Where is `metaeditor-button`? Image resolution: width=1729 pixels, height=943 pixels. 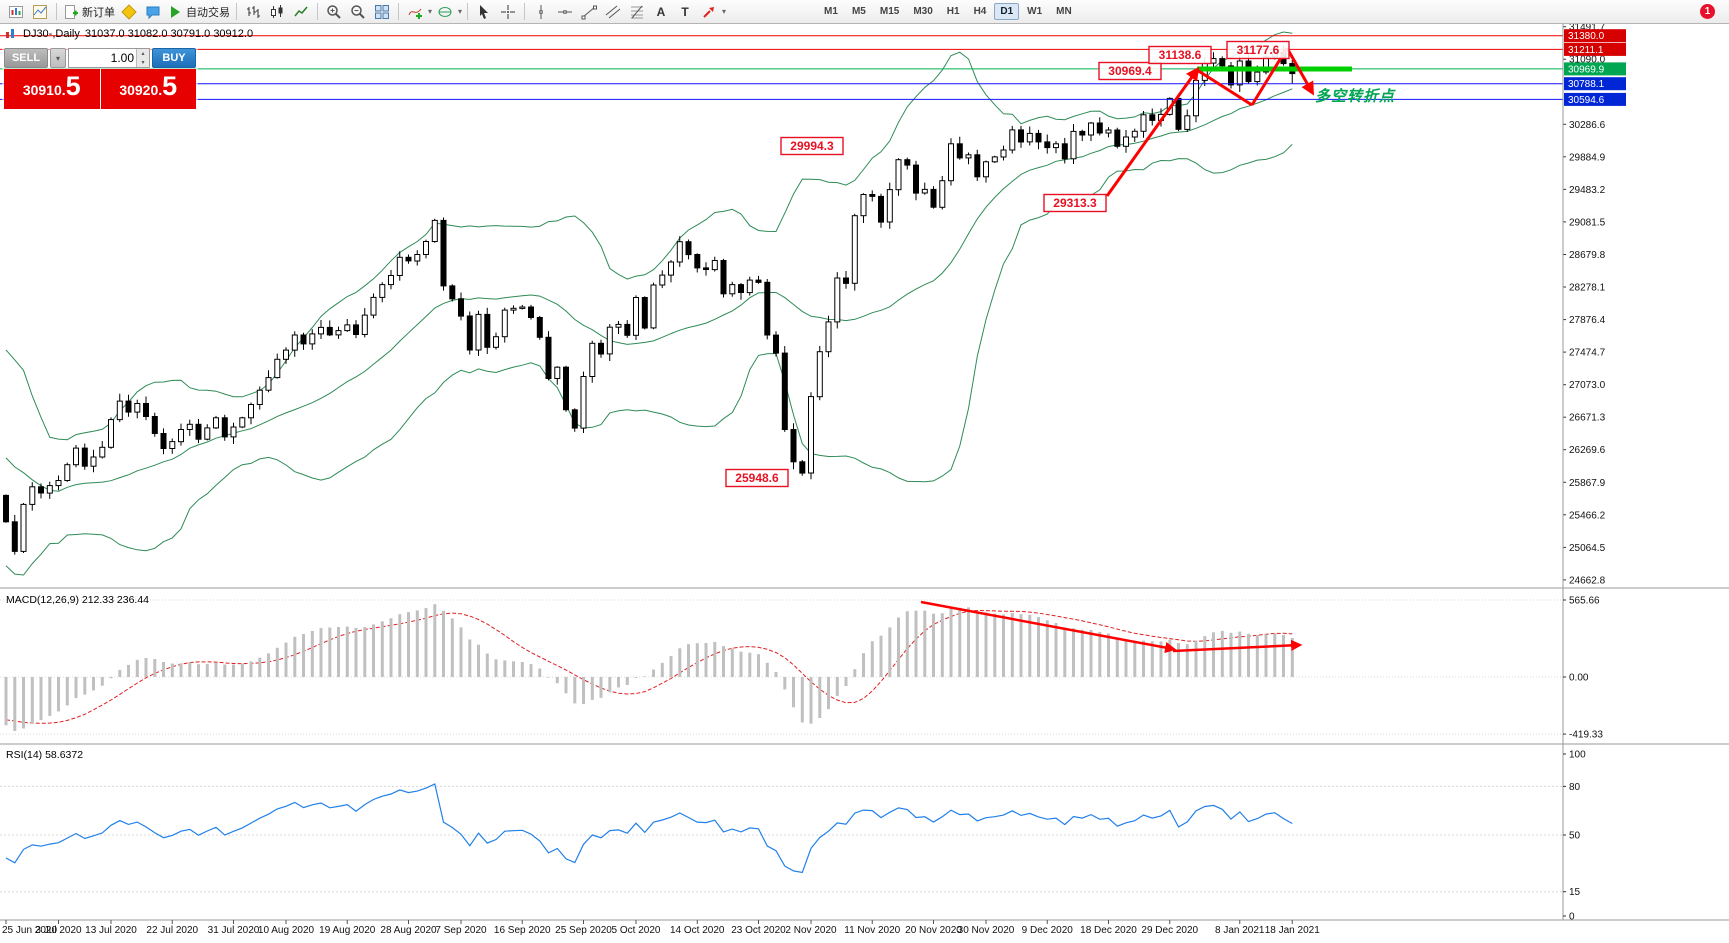 metaeditor-button is located at coordinates (129, 12).